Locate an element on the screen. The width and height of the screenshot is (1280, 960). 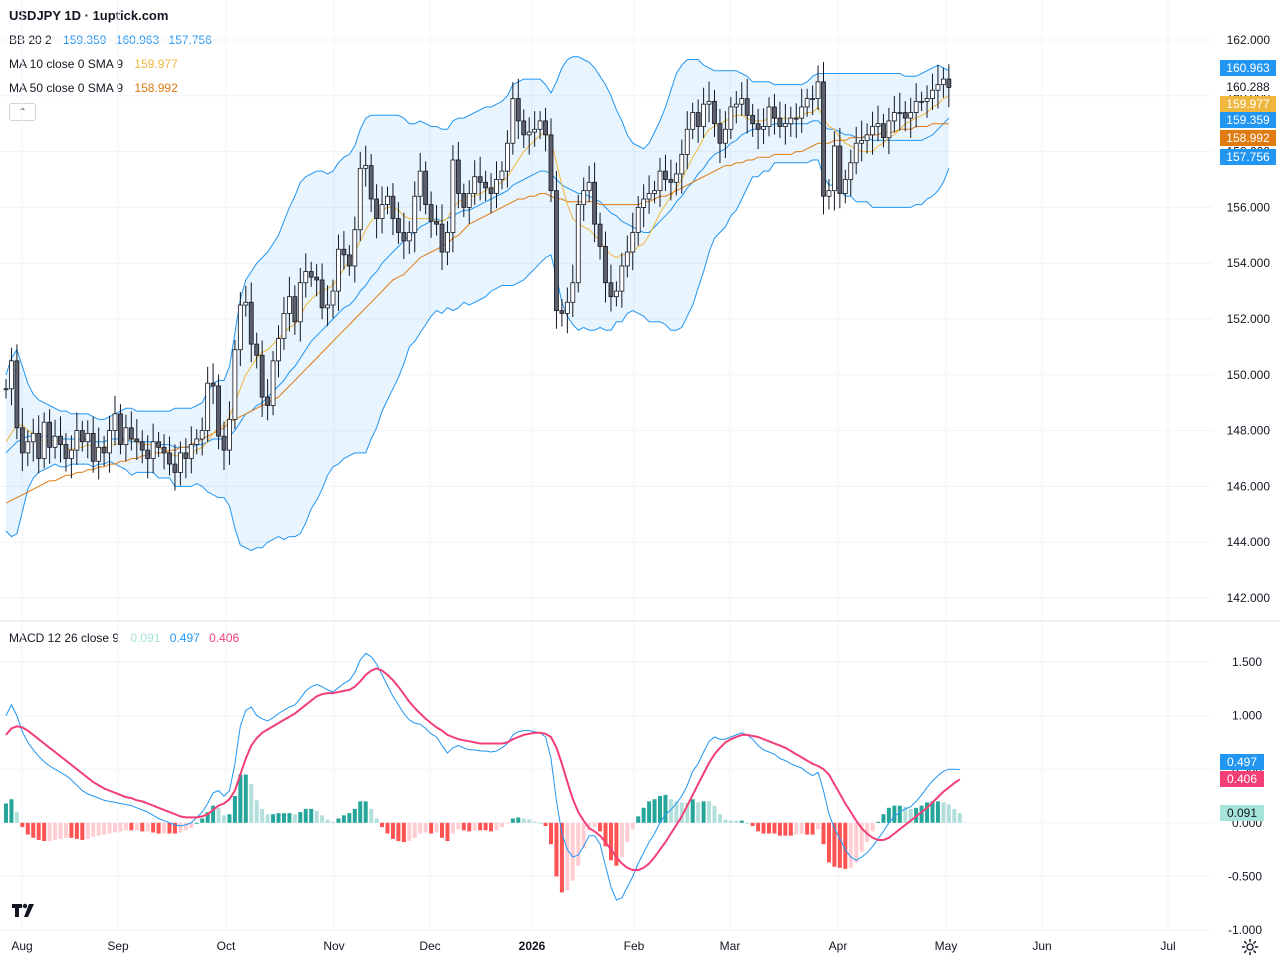
legend-ma10: MA 10 close 0 SMA 9 159.977 is located at coordinates (96, 64).